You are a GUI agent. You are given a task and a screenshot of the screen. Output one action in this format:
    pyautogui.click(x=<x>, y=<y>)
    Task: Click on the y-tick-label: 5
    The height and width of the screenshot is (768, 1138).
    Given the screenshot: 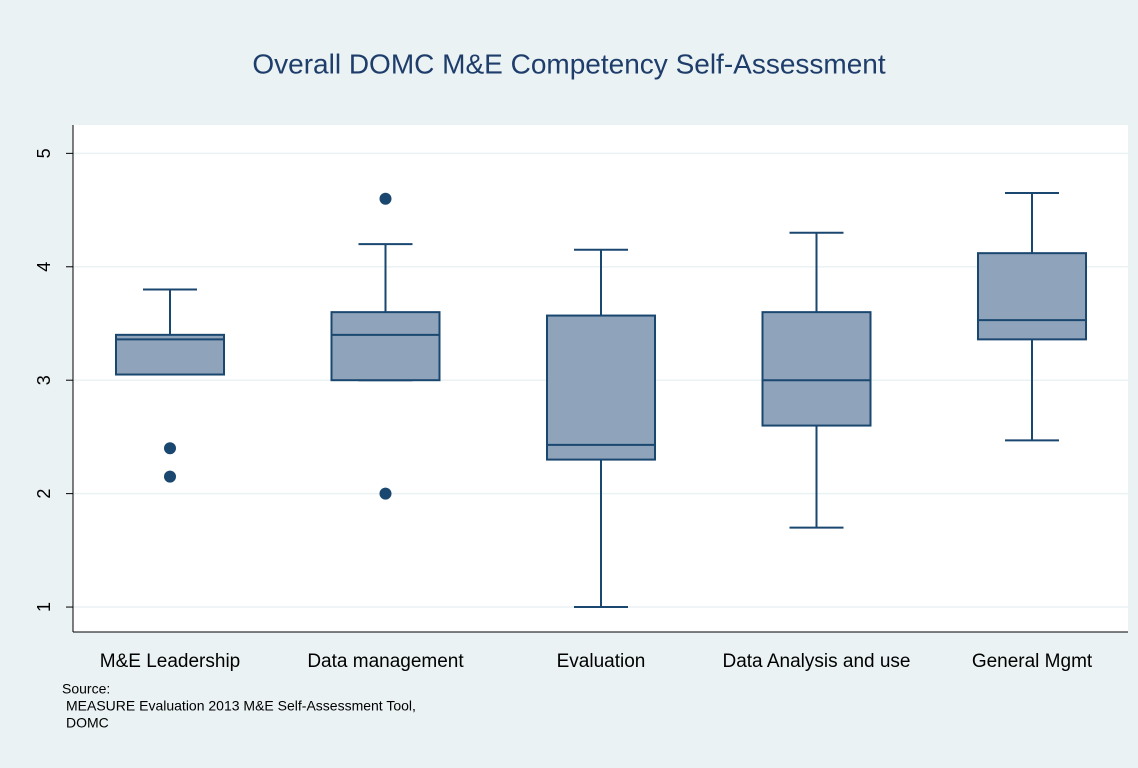 What is the action you would take?
    pyautogui.click(x=44, y=153)
    